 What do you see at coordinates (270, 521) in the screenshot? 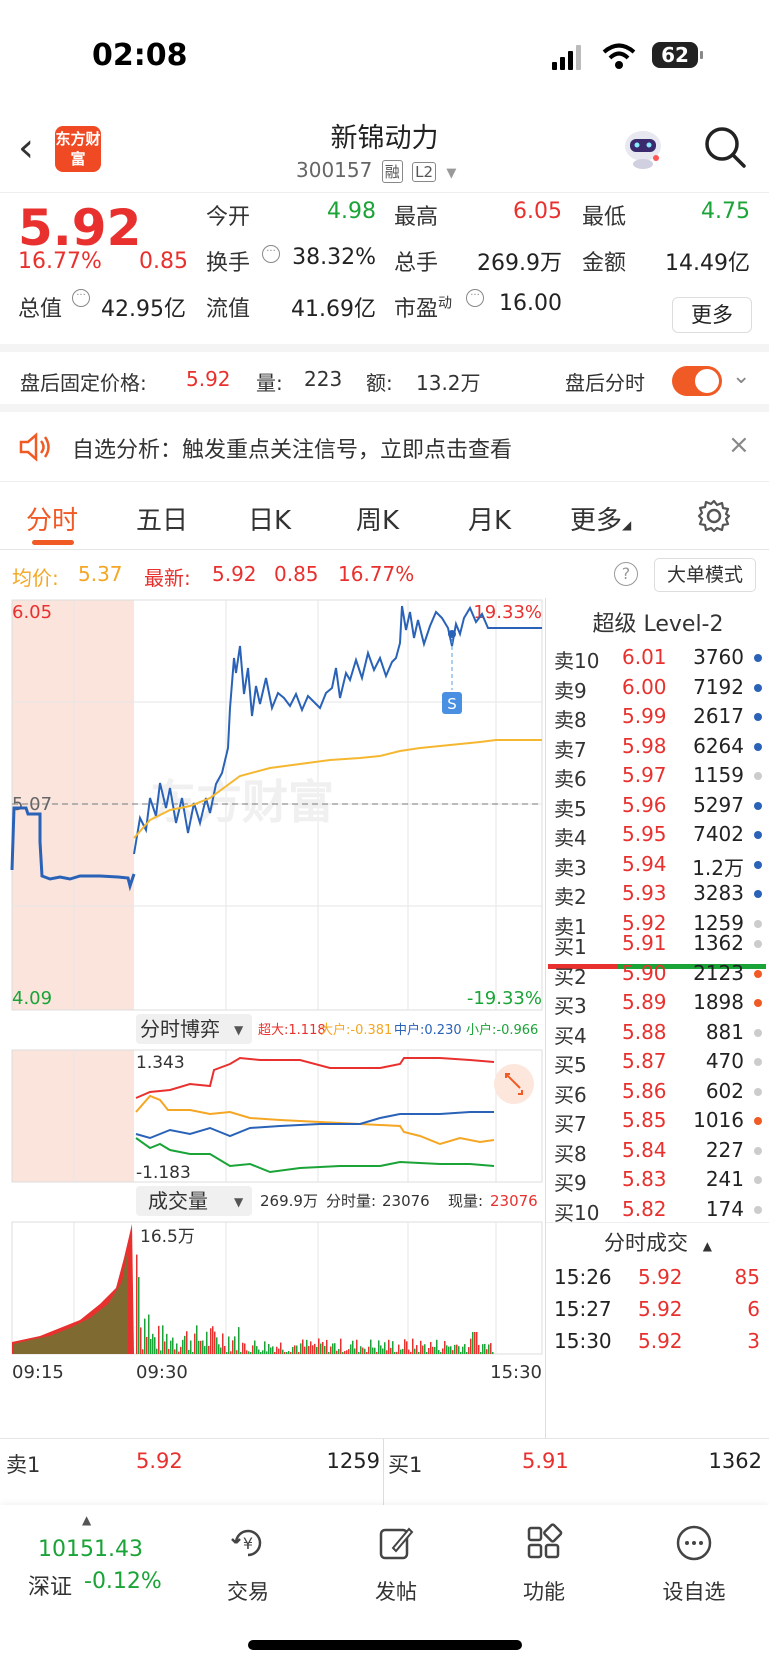
I see `tab-daily-k: 日K` at bounding box center [270, 521].